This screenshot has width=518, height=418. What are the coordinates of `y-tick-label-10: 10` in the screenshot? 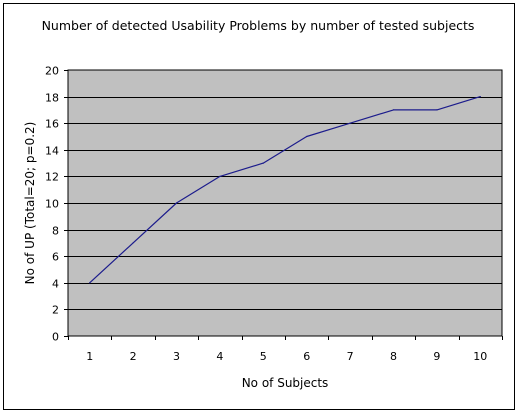 It's located at (52, 204).